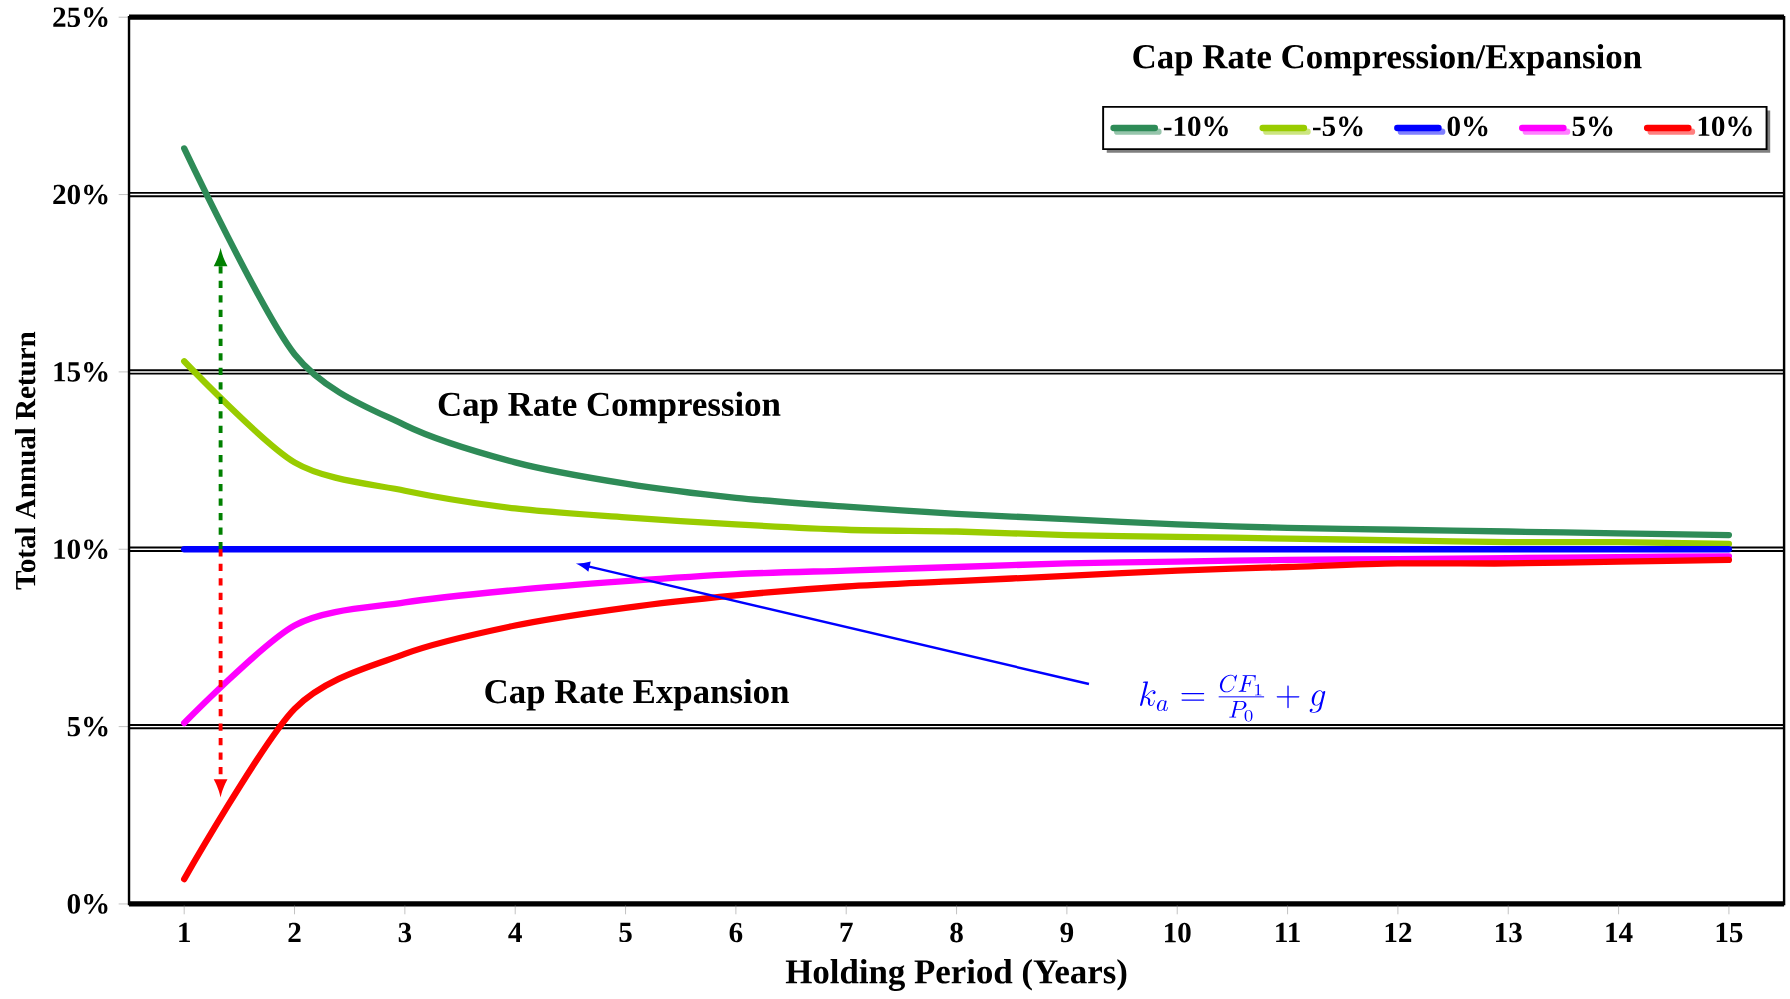  I want to click on x-tick-label: 15, so click(1729, 932).